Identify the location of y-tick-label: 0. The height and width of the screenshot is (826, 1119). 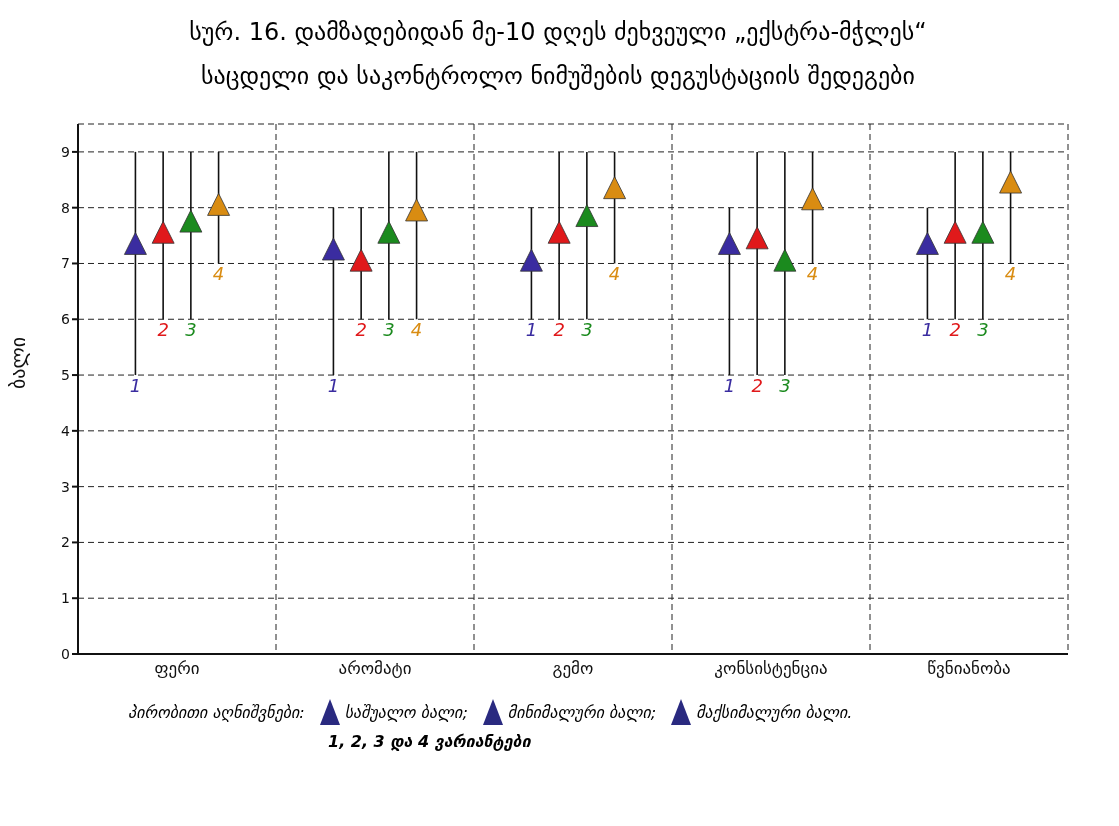
(65, 653).